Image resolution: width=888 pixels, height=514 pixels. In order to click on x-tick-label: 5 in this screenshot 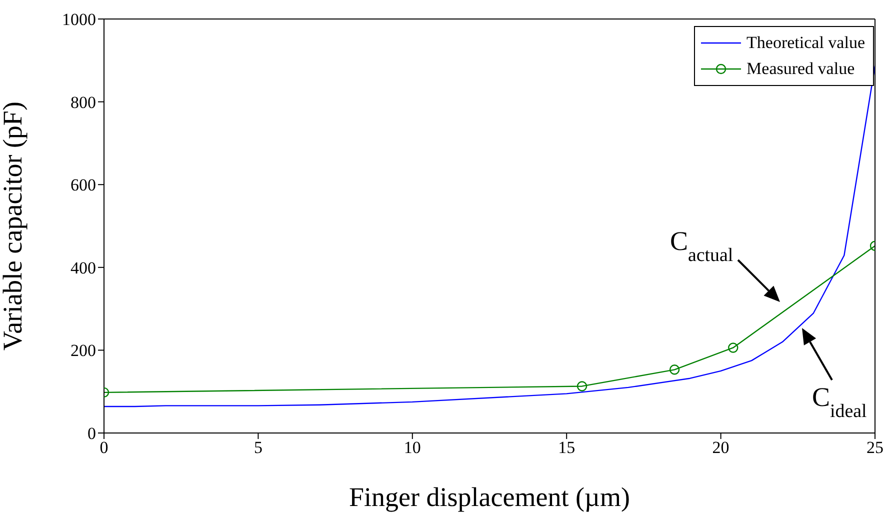, I will do `click(258, 448)`.